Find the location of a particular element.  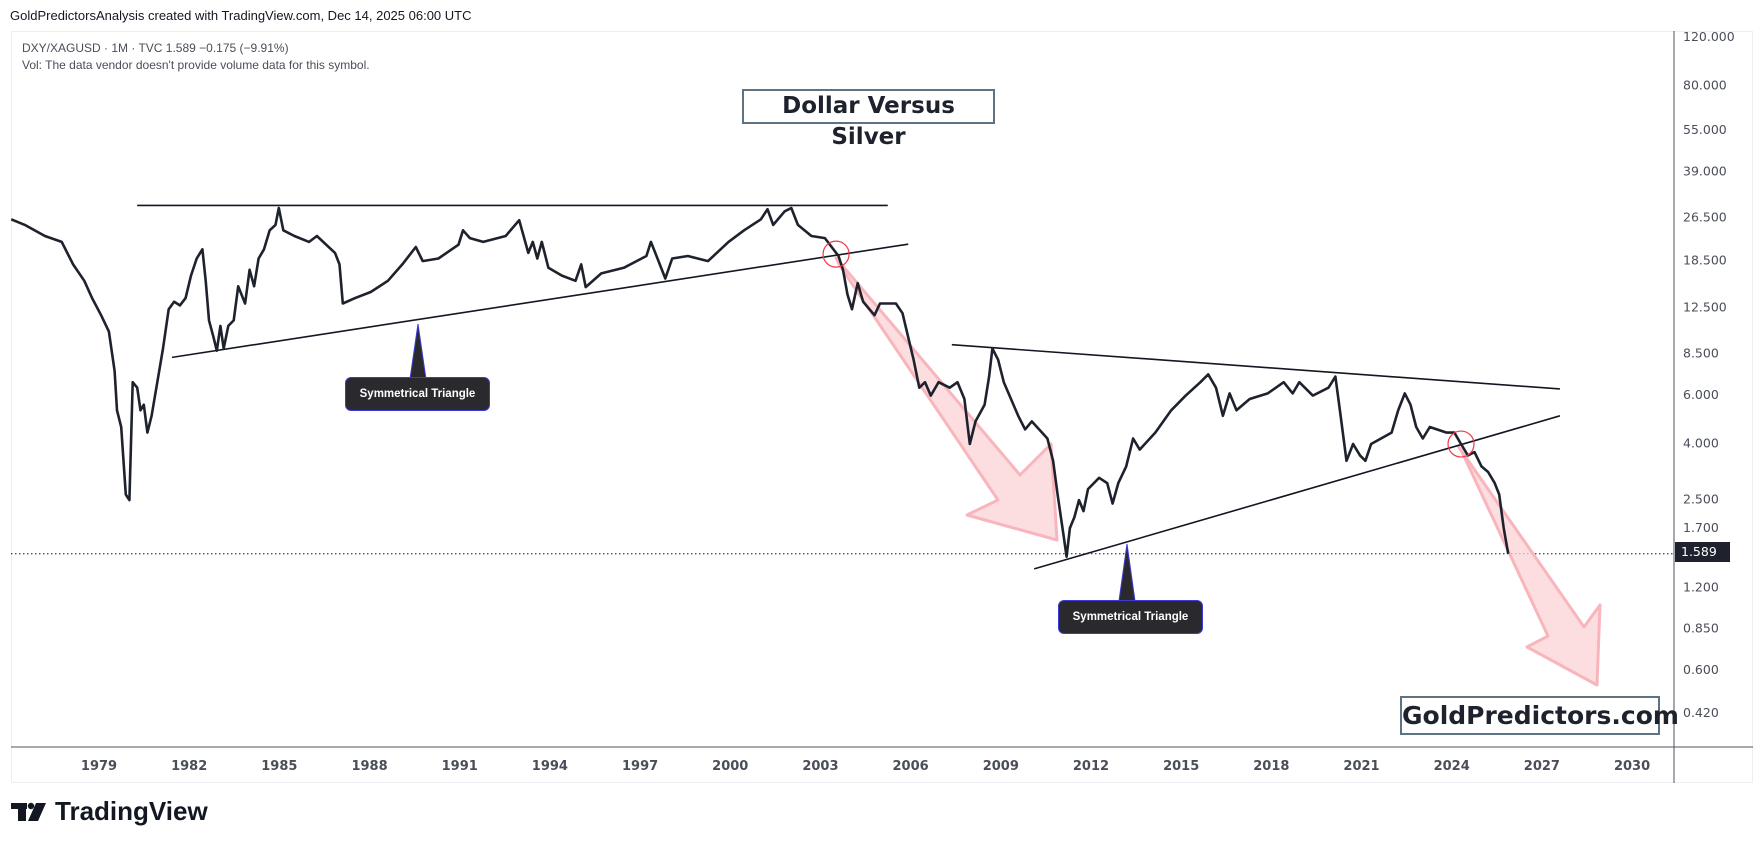

x-tick-label: 1991 is located at coordinates (460, 766).